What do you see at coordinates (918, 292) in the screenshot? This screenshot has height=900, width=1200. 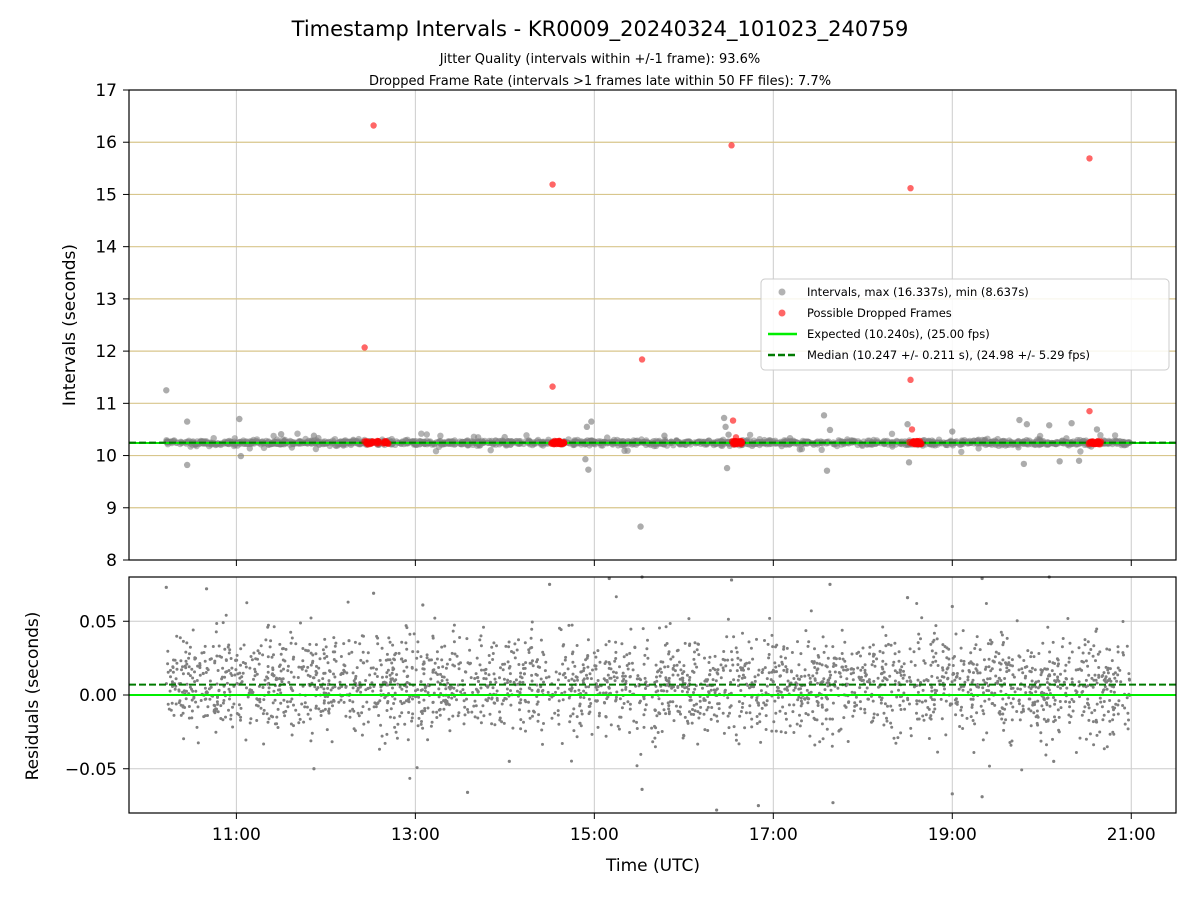 I see `legend-intervals-label: Intervals, max (16.337s), min (8.637s)` at bounding box center [918, 292].